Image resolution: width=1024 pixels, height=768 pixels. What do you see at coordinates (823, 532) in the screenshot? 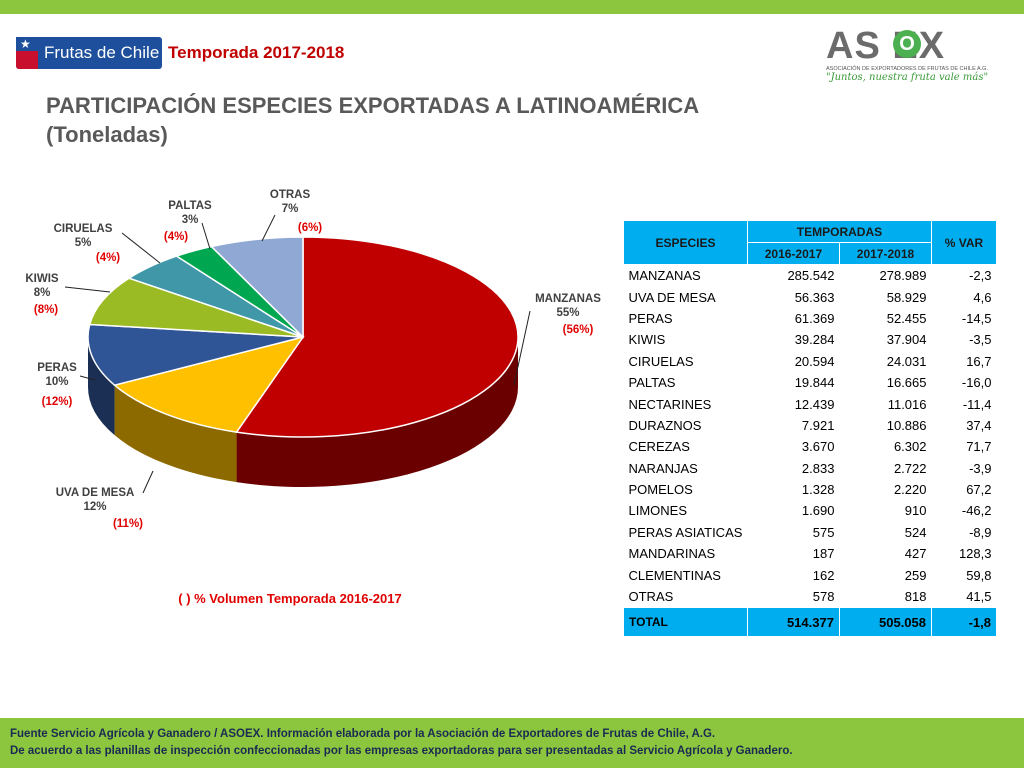
I see `cell-value: 575` at bounding box center [823, 532].